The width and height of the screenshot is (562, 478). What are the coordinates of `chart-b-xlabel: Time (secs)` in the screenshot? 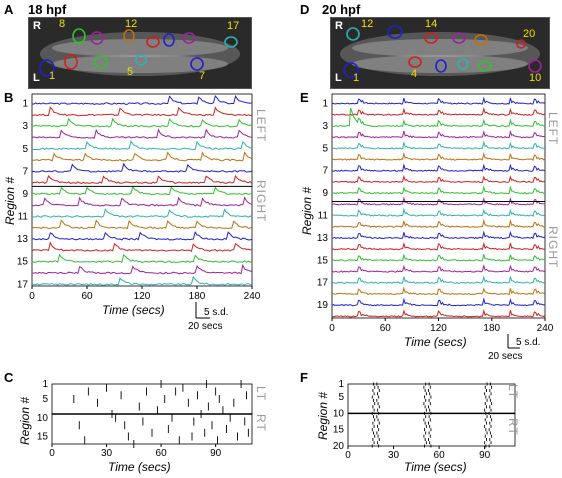 It's located at (133, 310).